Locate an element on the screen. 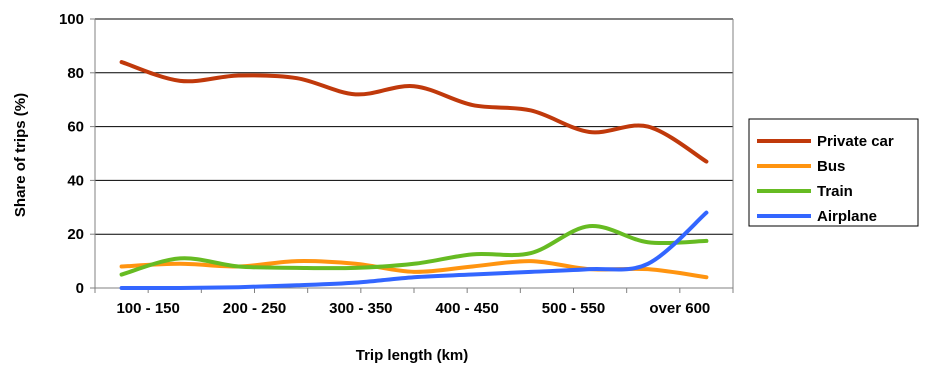  legend-label: Private car is located at coordinates (855, 141).